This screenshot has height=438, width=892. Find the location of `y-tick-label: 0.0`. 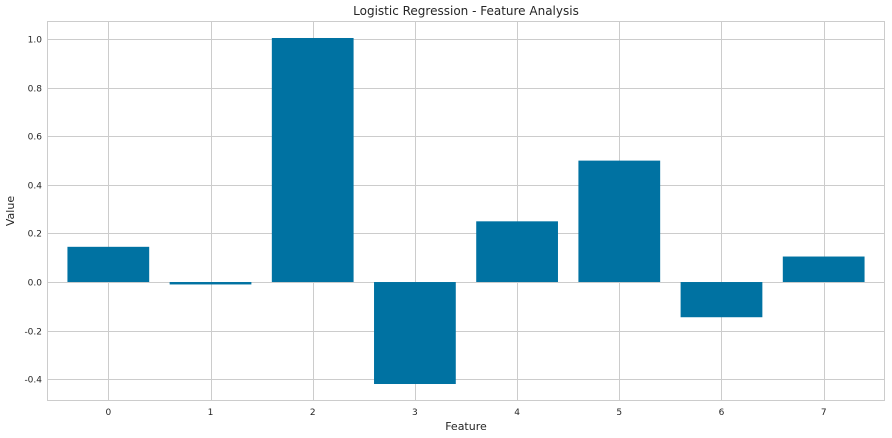

y-tick-label: 0.0 is located at coordinates (35, 284).